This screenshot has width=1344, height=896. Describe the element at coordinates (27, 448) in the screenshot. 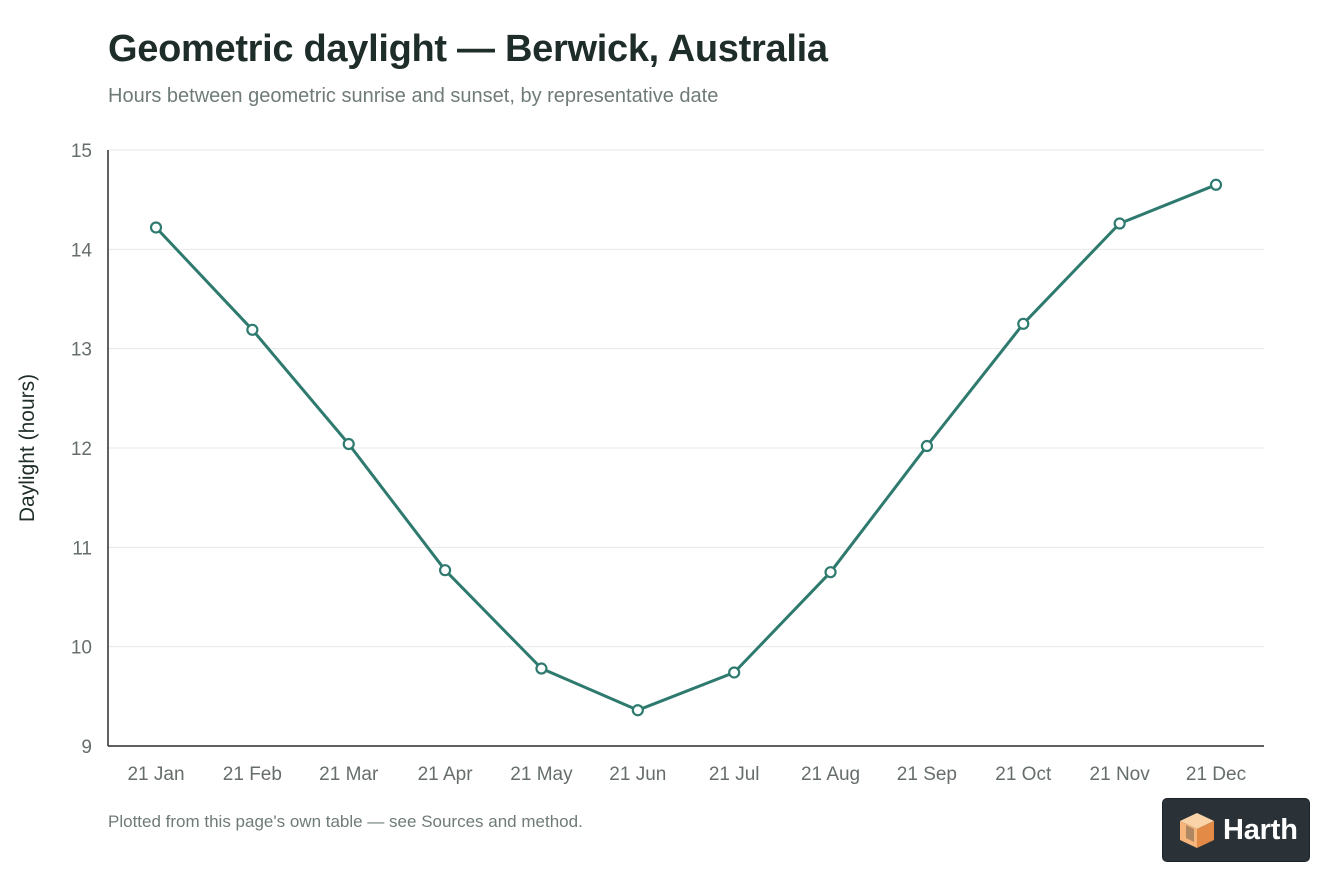

I see `y-axis-title: Daylight (hours)` at that location.